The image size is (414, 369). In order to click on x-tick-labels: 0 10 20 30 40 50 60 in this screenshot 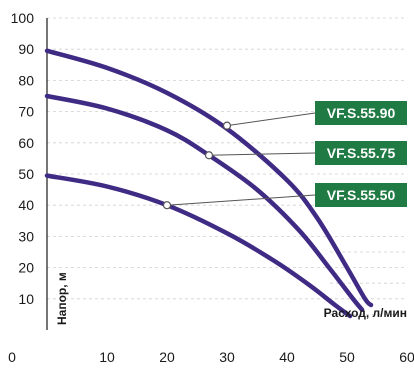, I will do `click(211, 357)`.